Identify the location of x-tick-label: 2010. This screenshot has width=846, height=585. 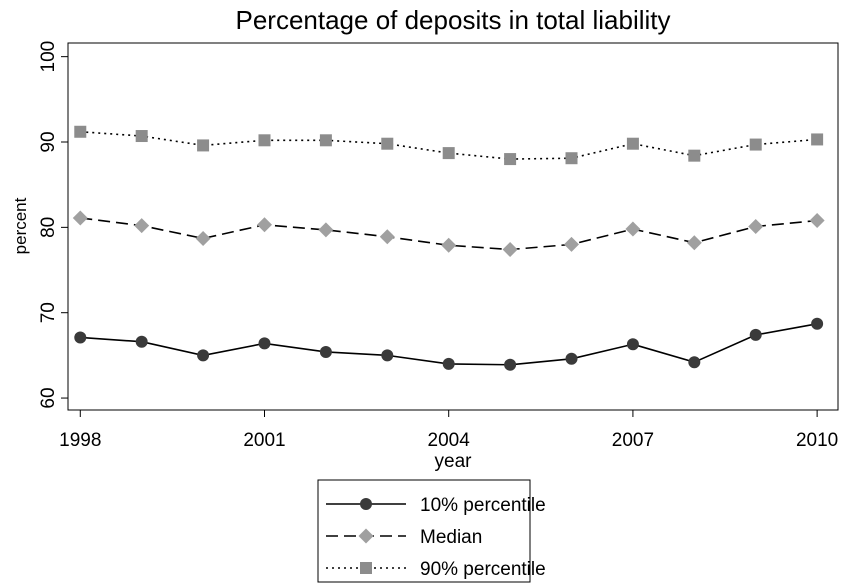
(817, 440).